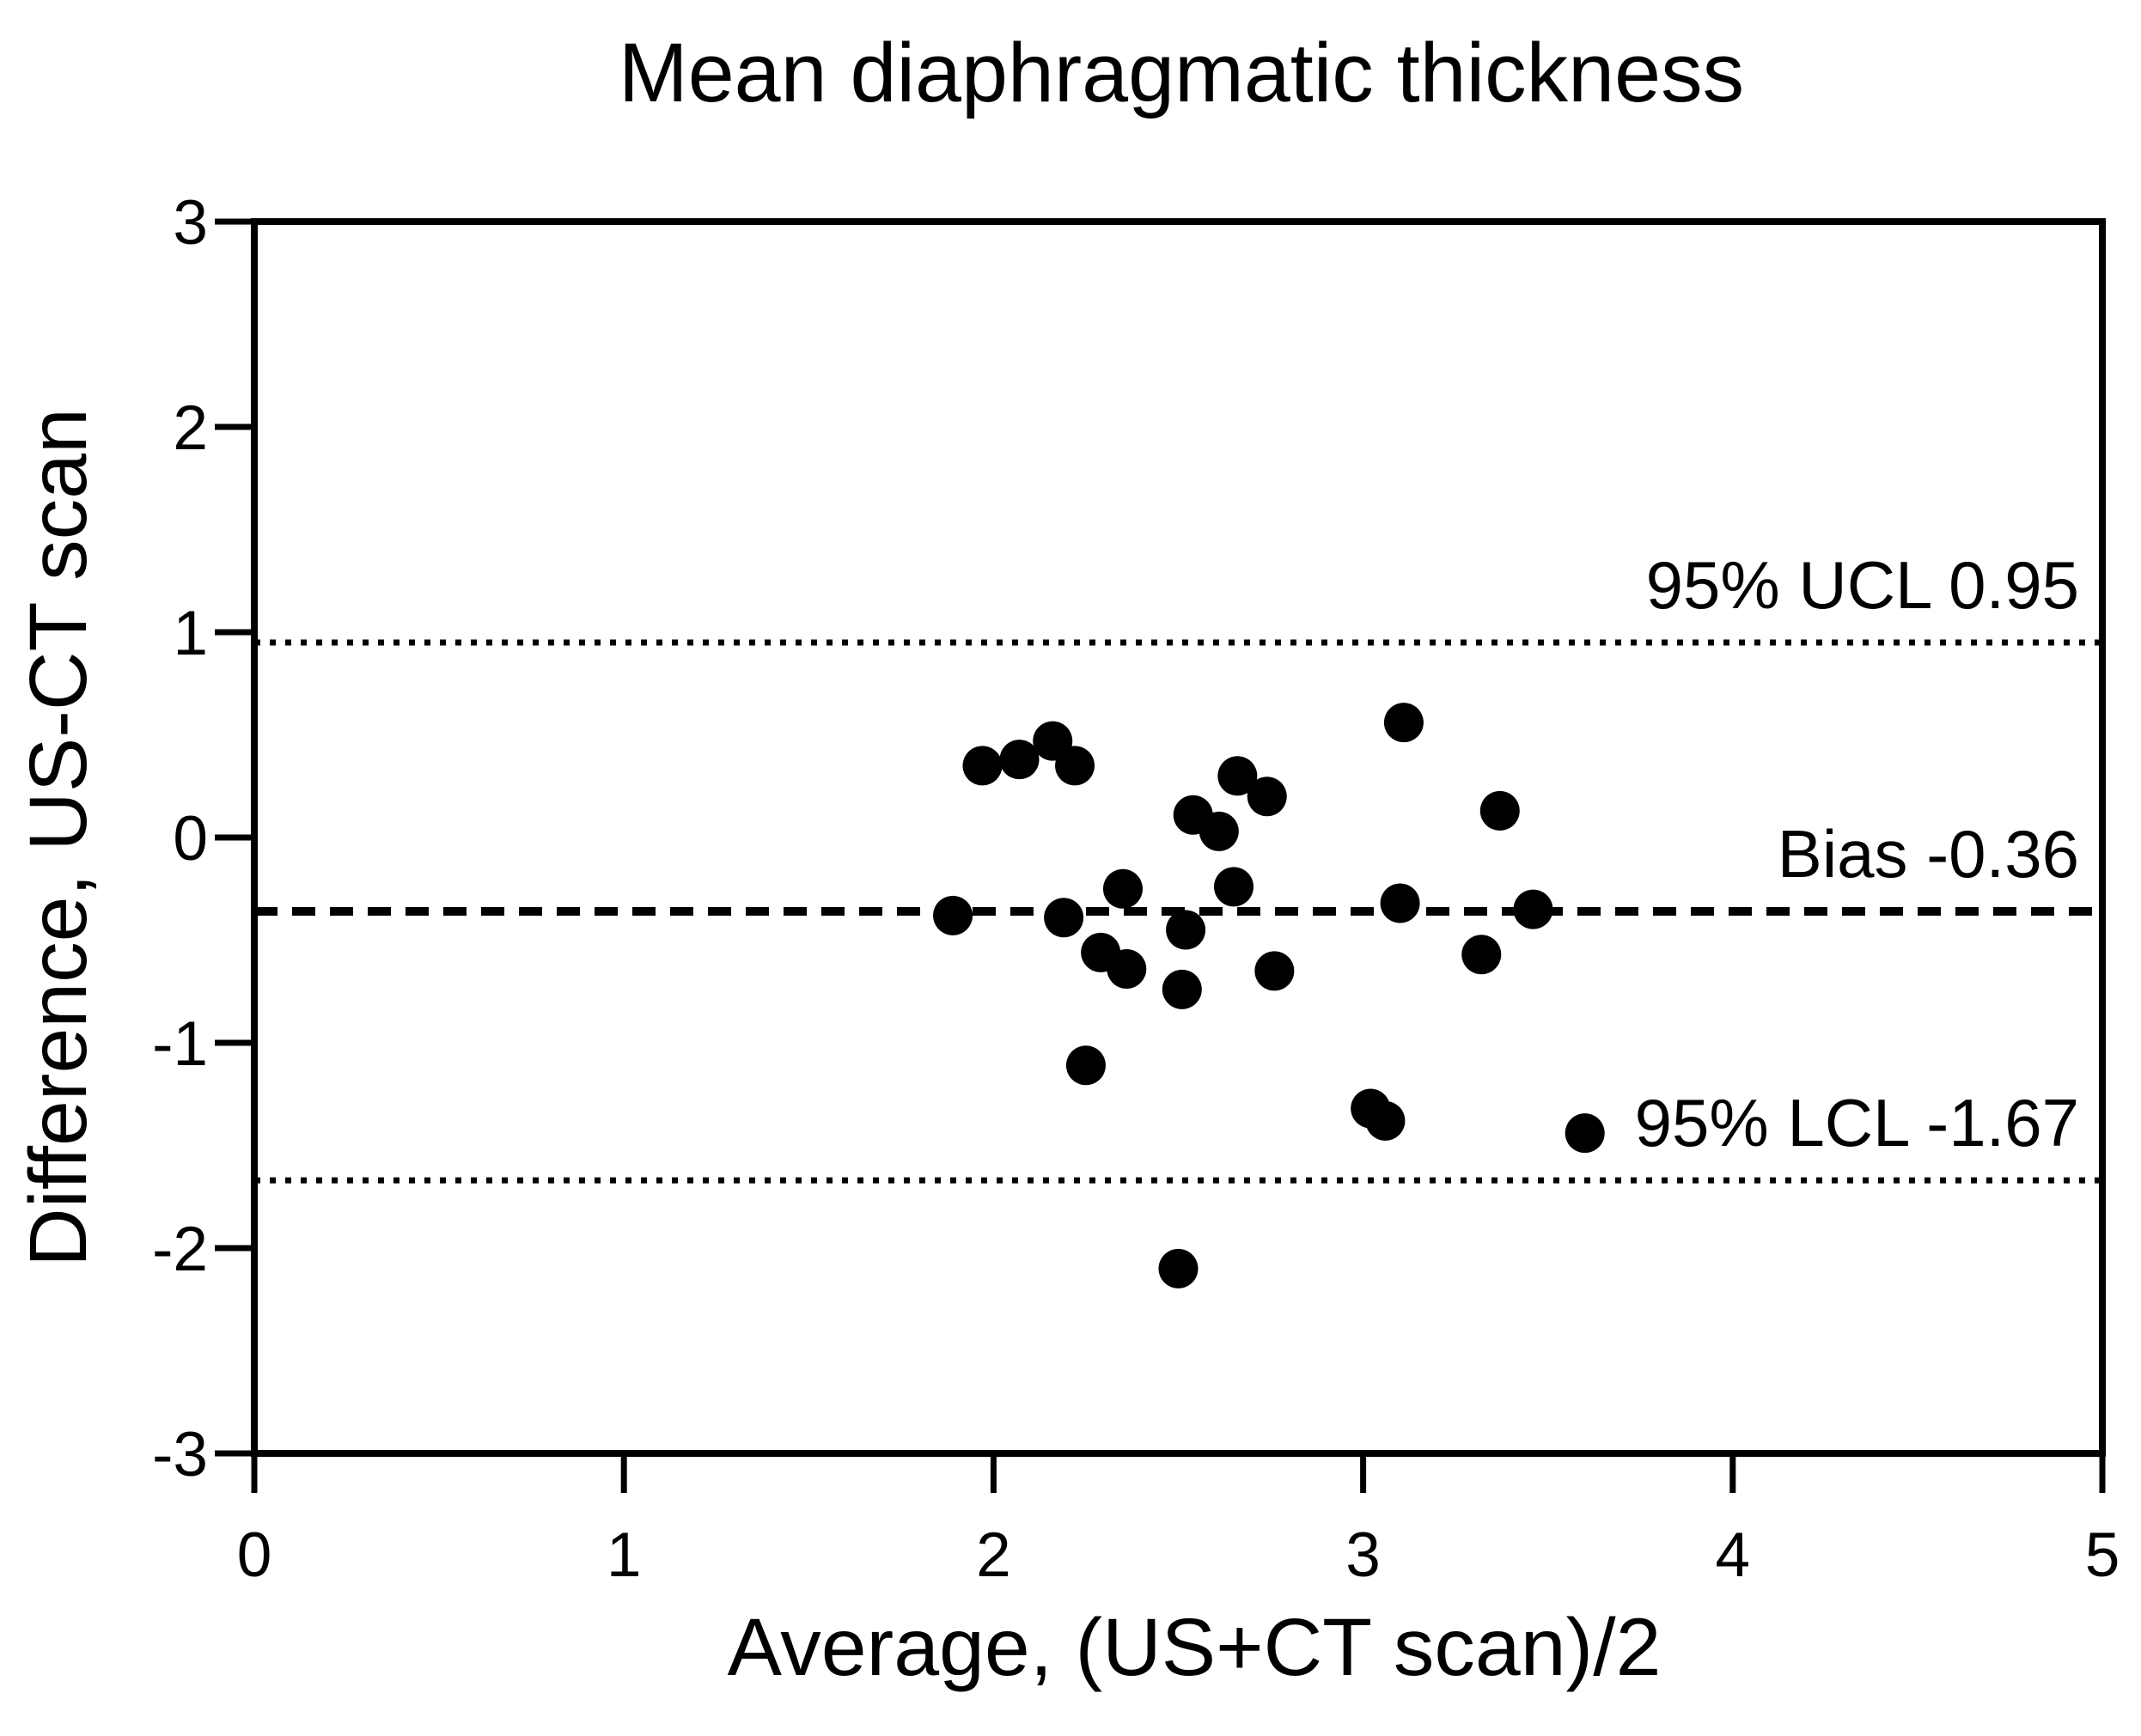  What do you see at coordinates (1195, 1648) in the screenshot?
I see `x-axis-title: Average, (US+CT scan)/2` at bounding box center [1195, 1648].